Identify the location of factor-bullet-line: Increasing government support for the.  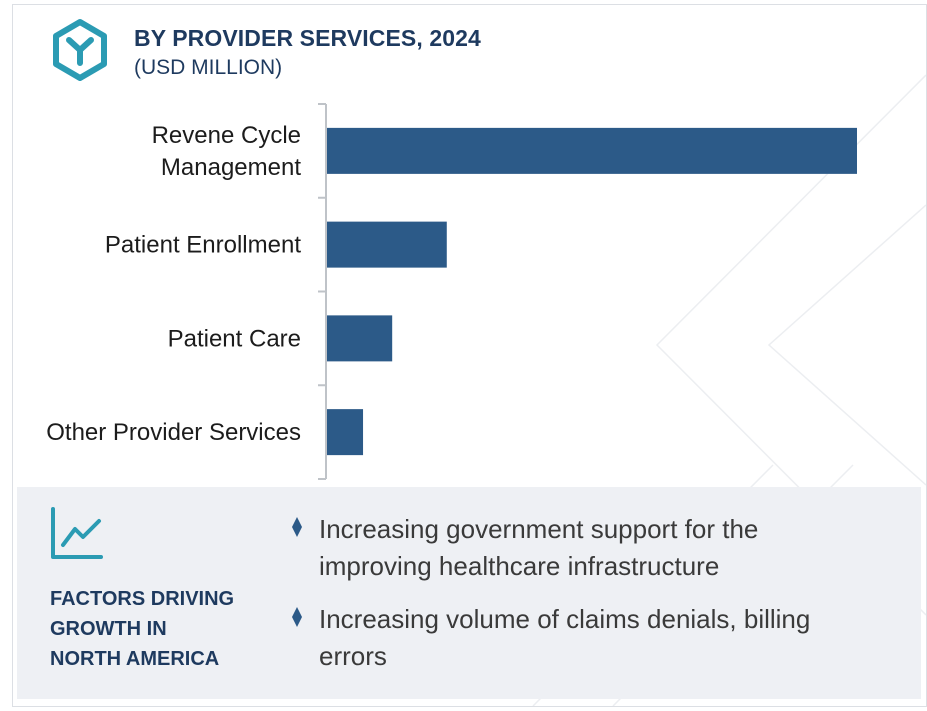
(539, 529).